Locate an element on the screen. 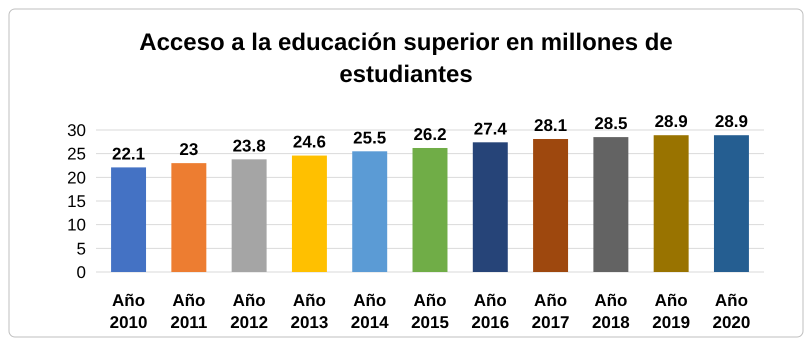 The height and width of the screenshot is (346, 812). x-tick-label: Año 2011 is located at coordinates (189, 311).